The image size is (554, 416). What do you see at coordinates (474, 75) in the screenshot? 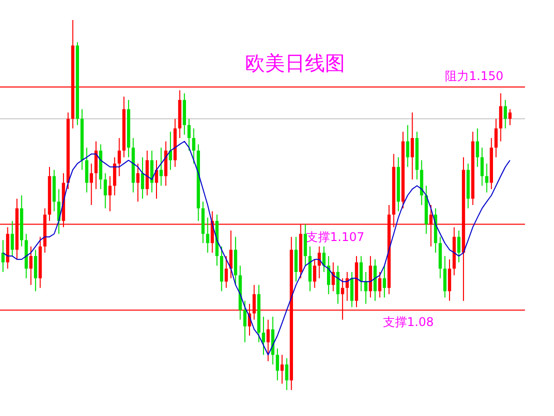
I see `ref-line-label: 阻力1.150` at bounding box center [474, 75].